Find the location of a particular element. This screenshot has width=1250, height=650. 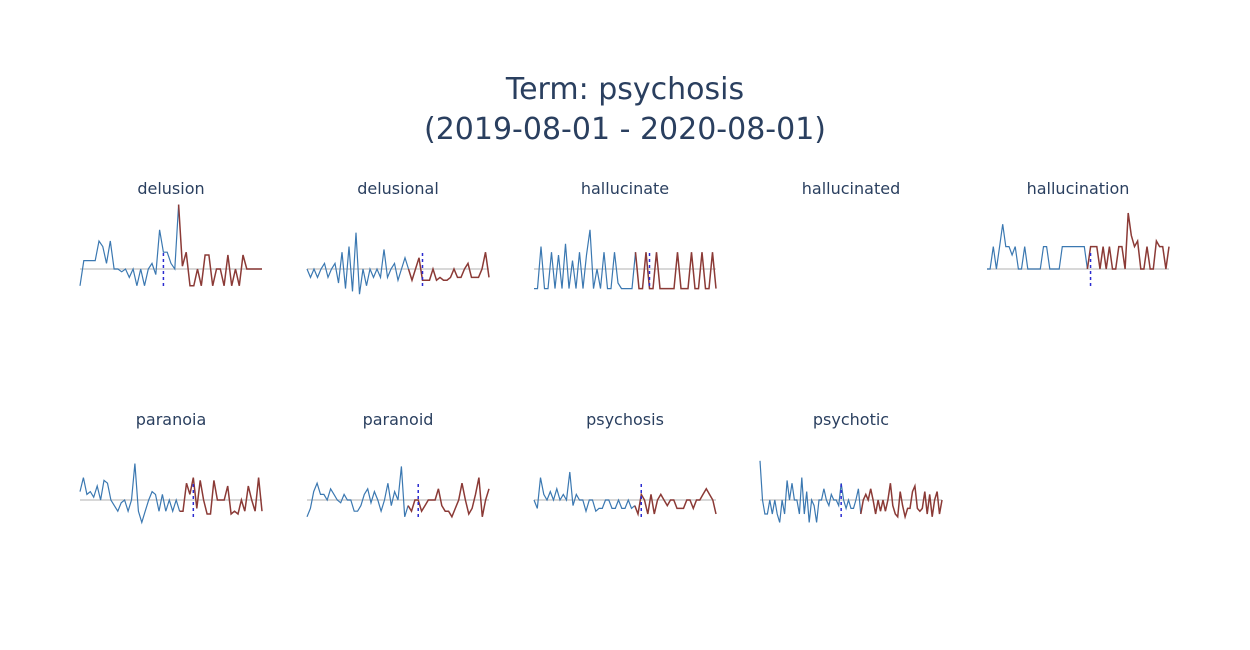

subplot-hallucination: hallucination is located at coordinates (1078, 254).